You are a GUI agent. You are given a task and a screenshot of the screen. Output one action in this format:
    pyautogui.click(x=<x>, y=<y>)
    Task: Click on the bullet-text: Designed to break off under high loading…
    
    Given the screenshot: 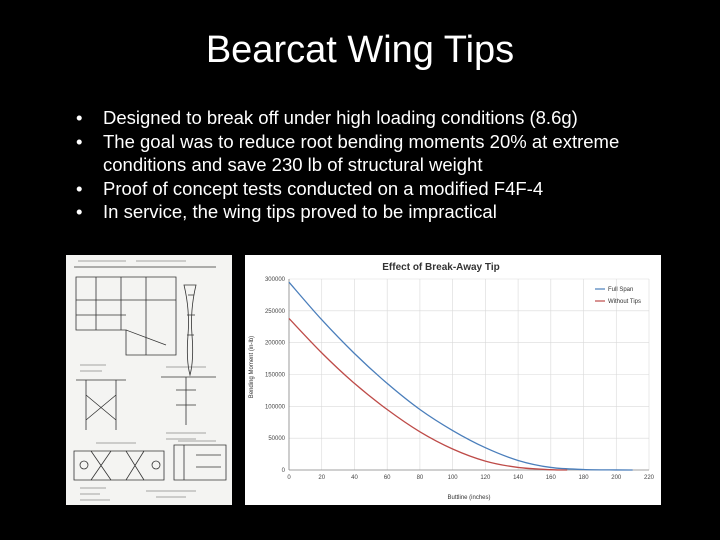 What is the action you would take?
    pyautogui.click(x=340, y=117)
    